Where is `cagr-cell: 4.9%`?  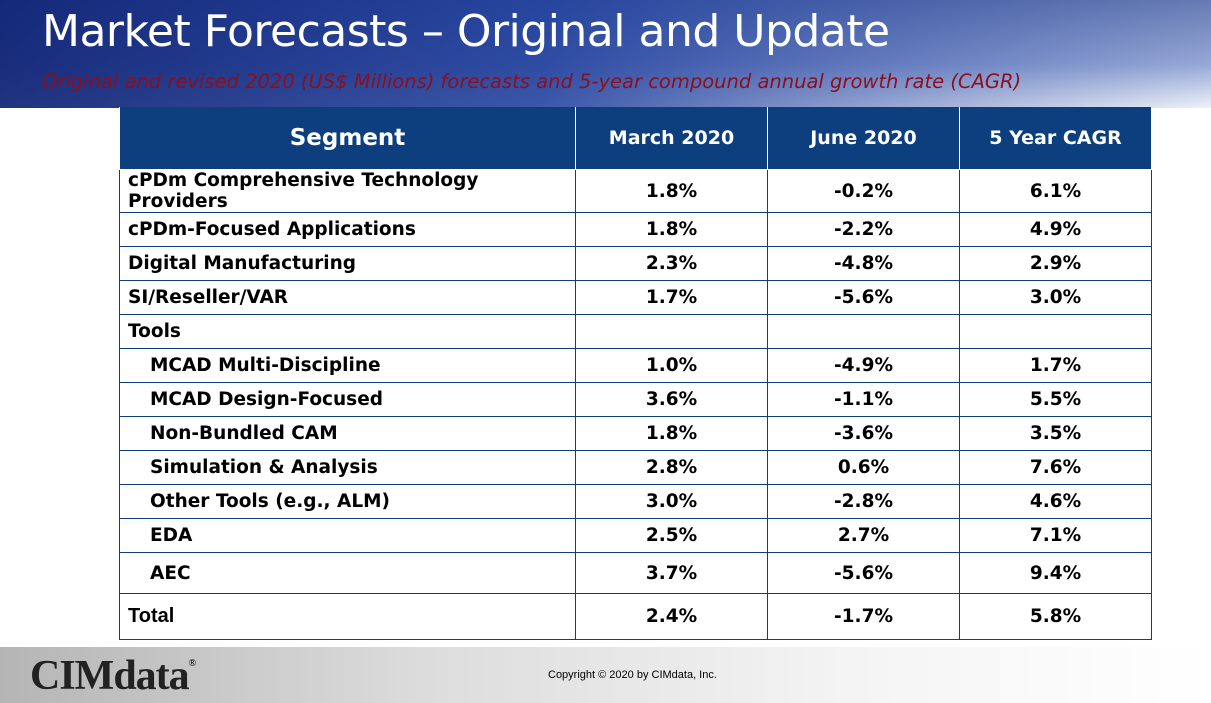 cagr-cell: 4.9% is located at coordinates (1055, 229).